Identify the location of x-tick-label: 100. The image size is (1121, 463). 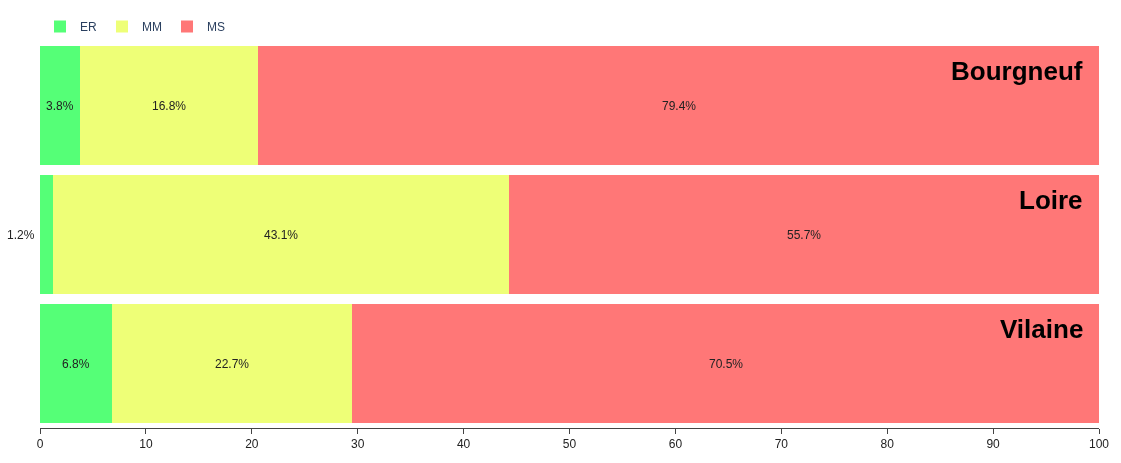
(1099, 444).